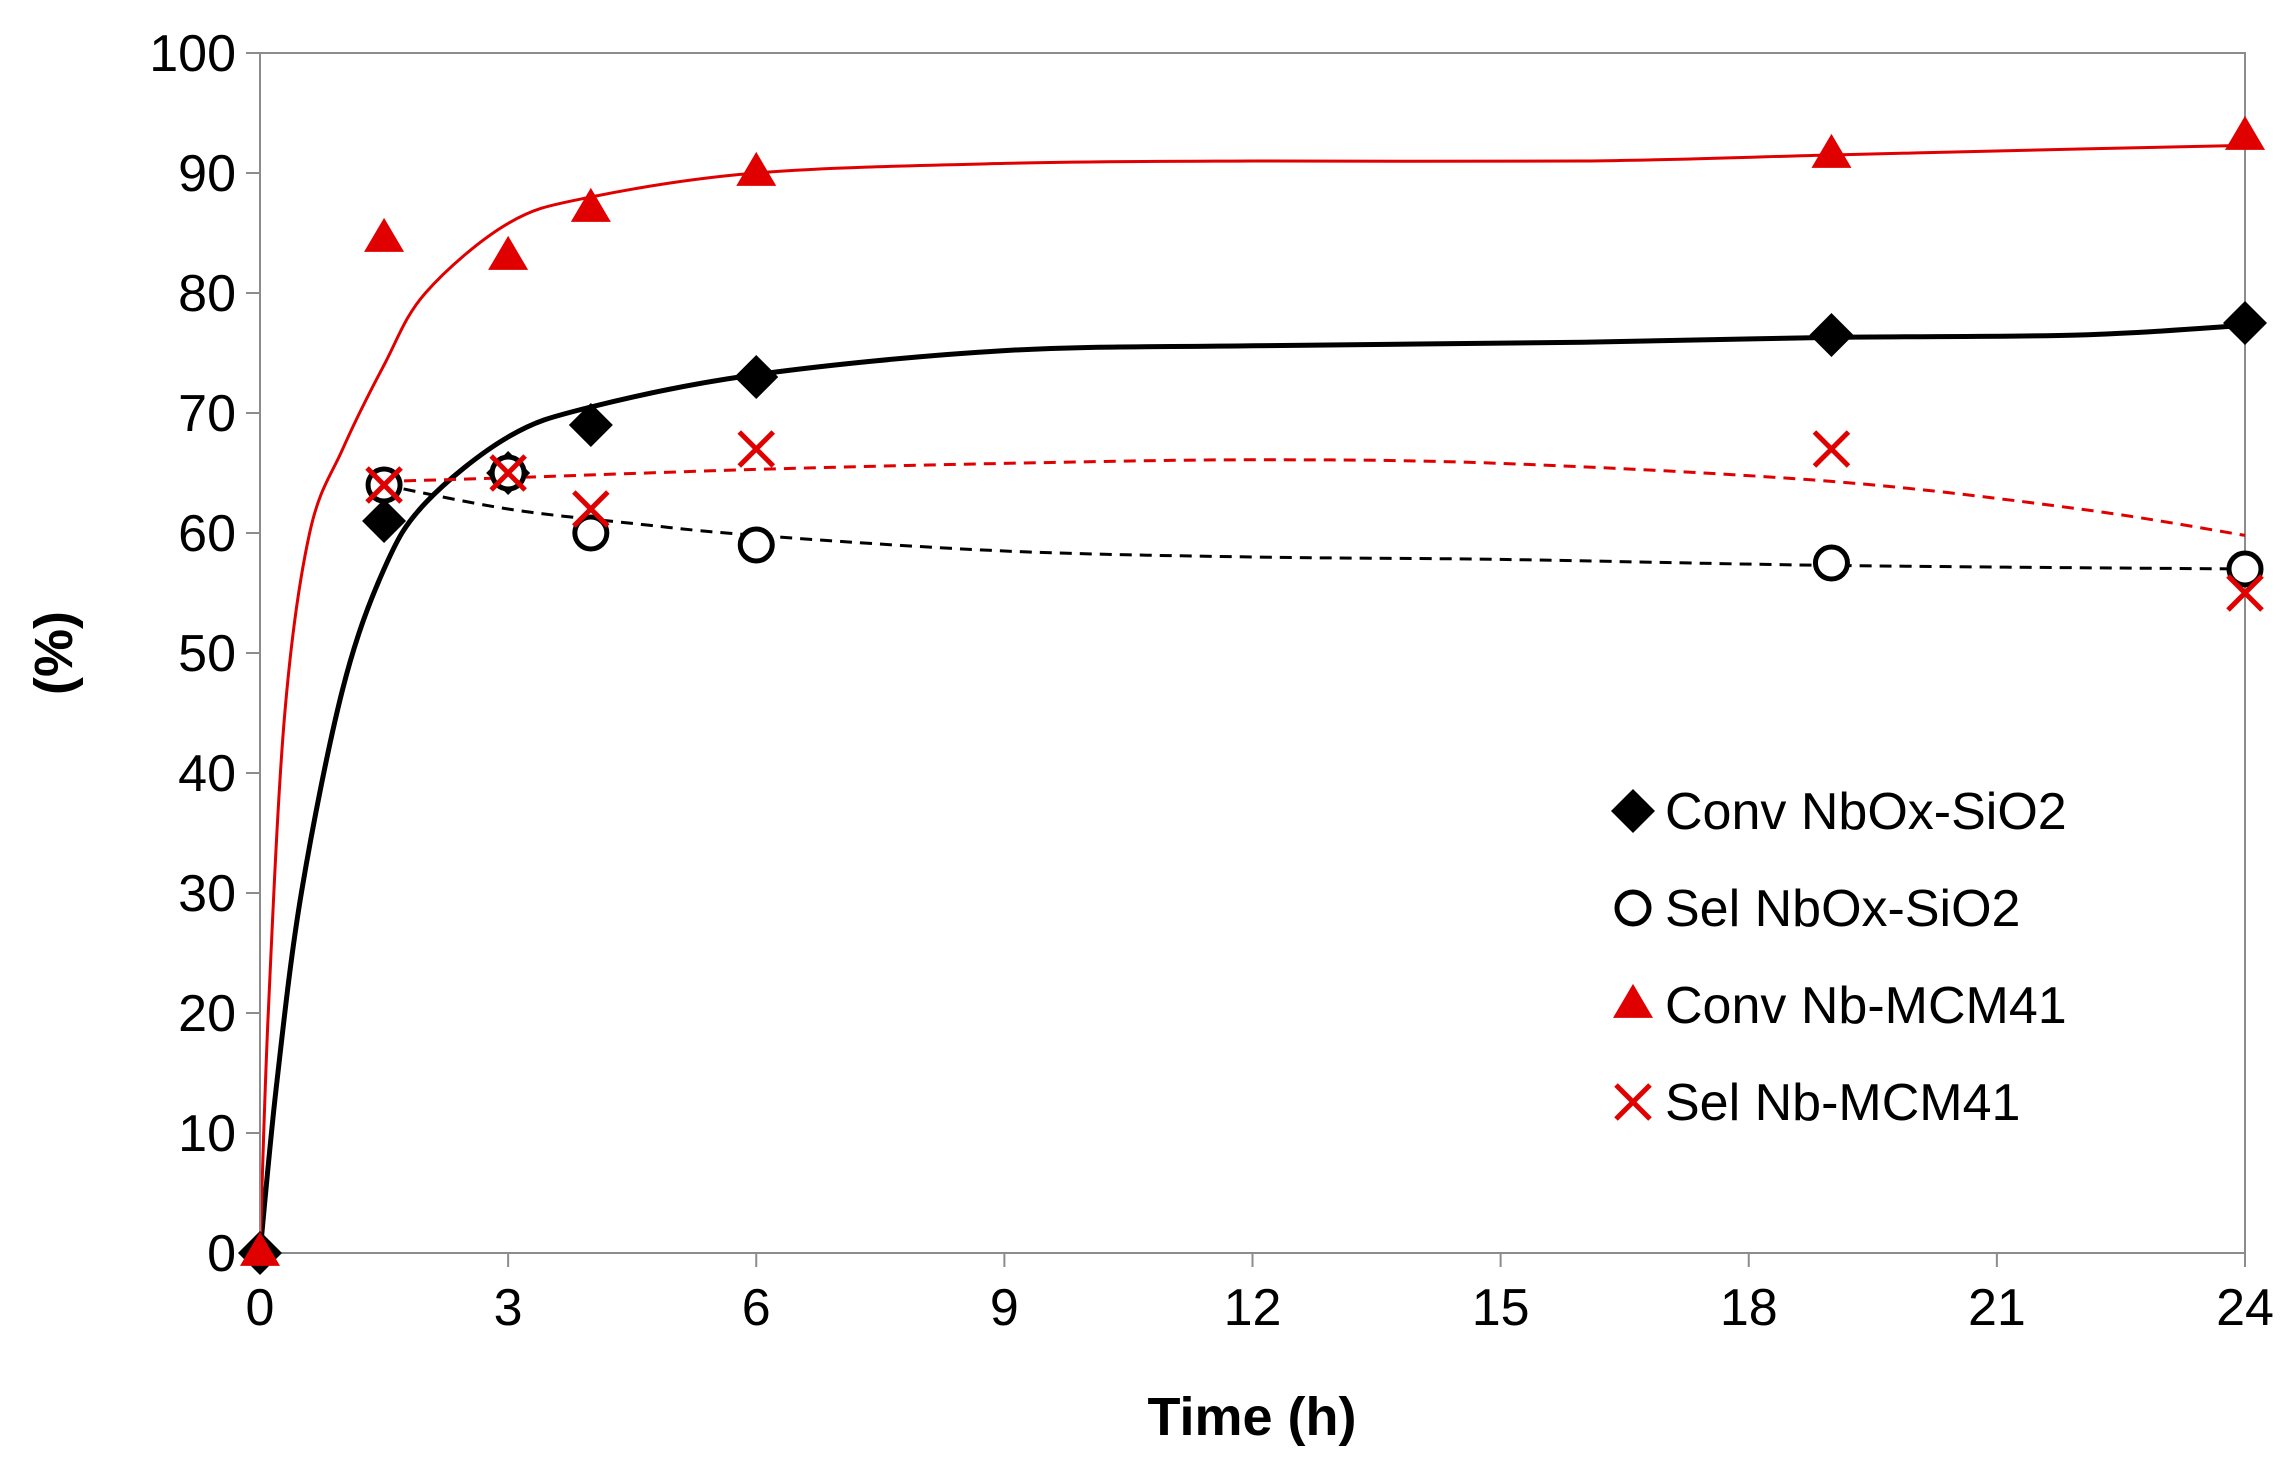 The image size is (2295, 1459). What do you see at coordinates (207, 174) in the screenshot?
I see `y-tick-label: 90` at bounding box center [207, 174].